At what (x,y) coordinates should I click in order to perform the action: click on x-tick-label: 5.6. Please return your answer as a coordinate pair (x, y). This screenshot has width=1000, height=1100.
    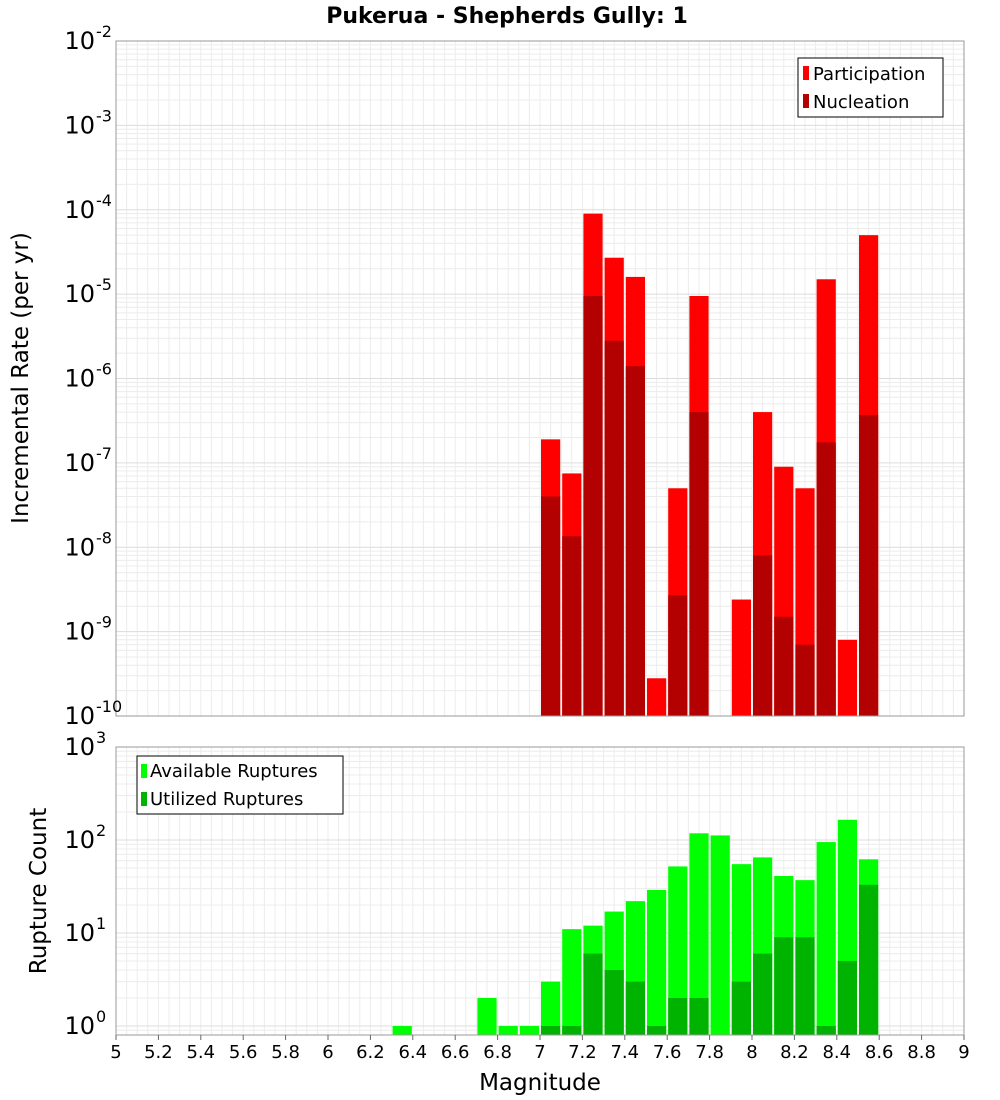
    Looking at the image, I should click on (243, 1052).